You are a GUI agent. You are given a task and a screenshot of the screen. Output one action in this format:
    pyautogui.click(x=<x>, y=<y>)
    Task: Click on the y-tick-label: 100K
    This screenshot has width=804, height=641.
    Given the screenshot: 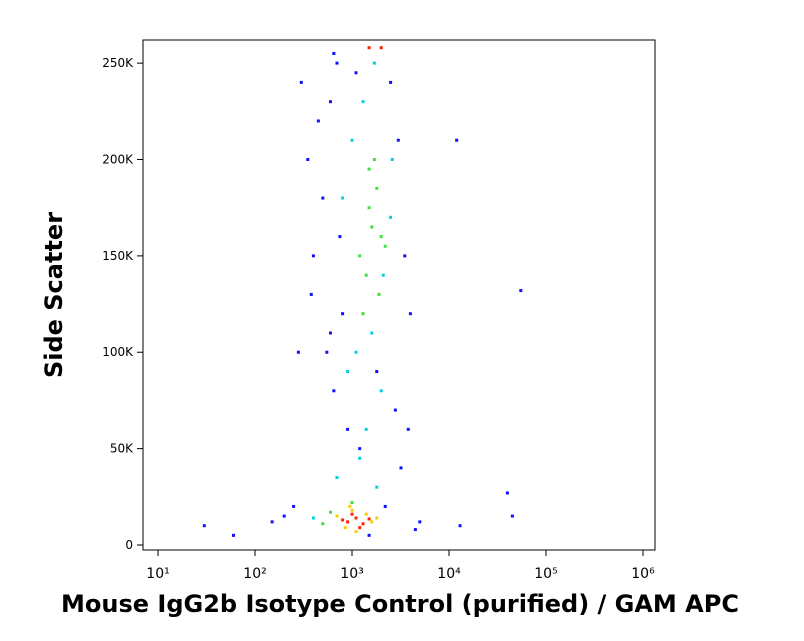 What is the action you would take?
    pyautogui.click(x=118, y=352)
    